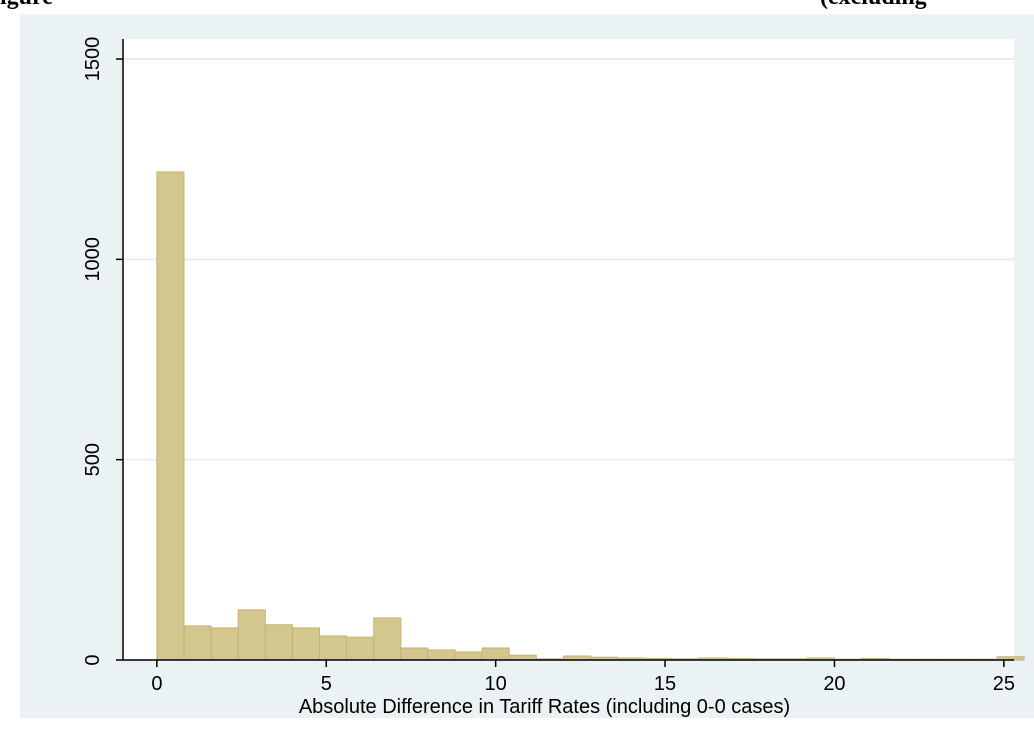 The width and height of the screenshot is (1034, 756). What do you see at coordinates (93, 659) in the screenshot?
I see `y-tick-label-0: 0` at bounding box center [93, 659].